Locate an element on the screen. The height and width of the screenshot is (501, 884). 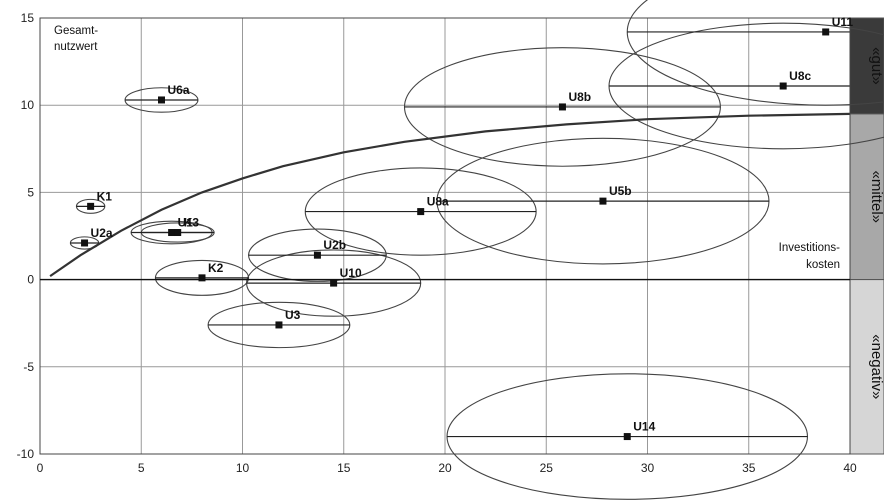
point-label-k3: K3 is located at coordinates (192, 223).